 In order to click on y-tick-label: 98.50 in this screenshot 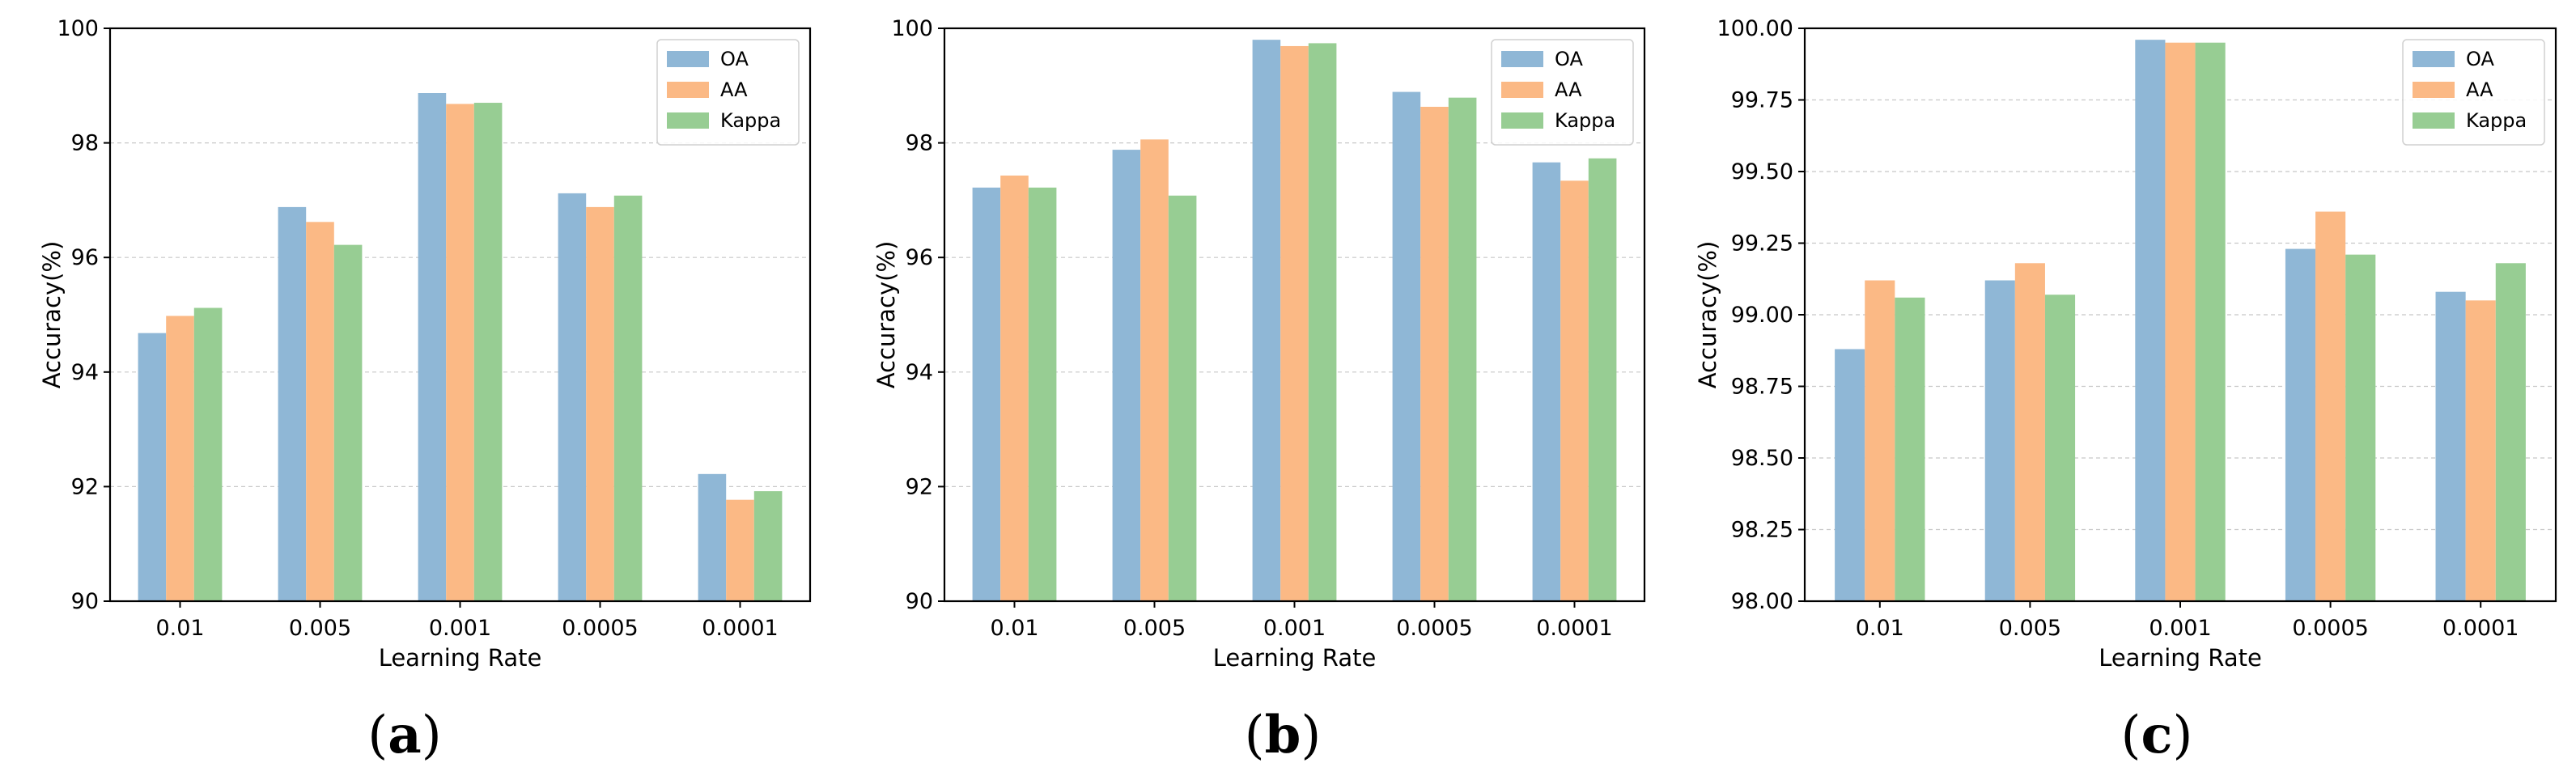, I will do `click(1762, 459)`.